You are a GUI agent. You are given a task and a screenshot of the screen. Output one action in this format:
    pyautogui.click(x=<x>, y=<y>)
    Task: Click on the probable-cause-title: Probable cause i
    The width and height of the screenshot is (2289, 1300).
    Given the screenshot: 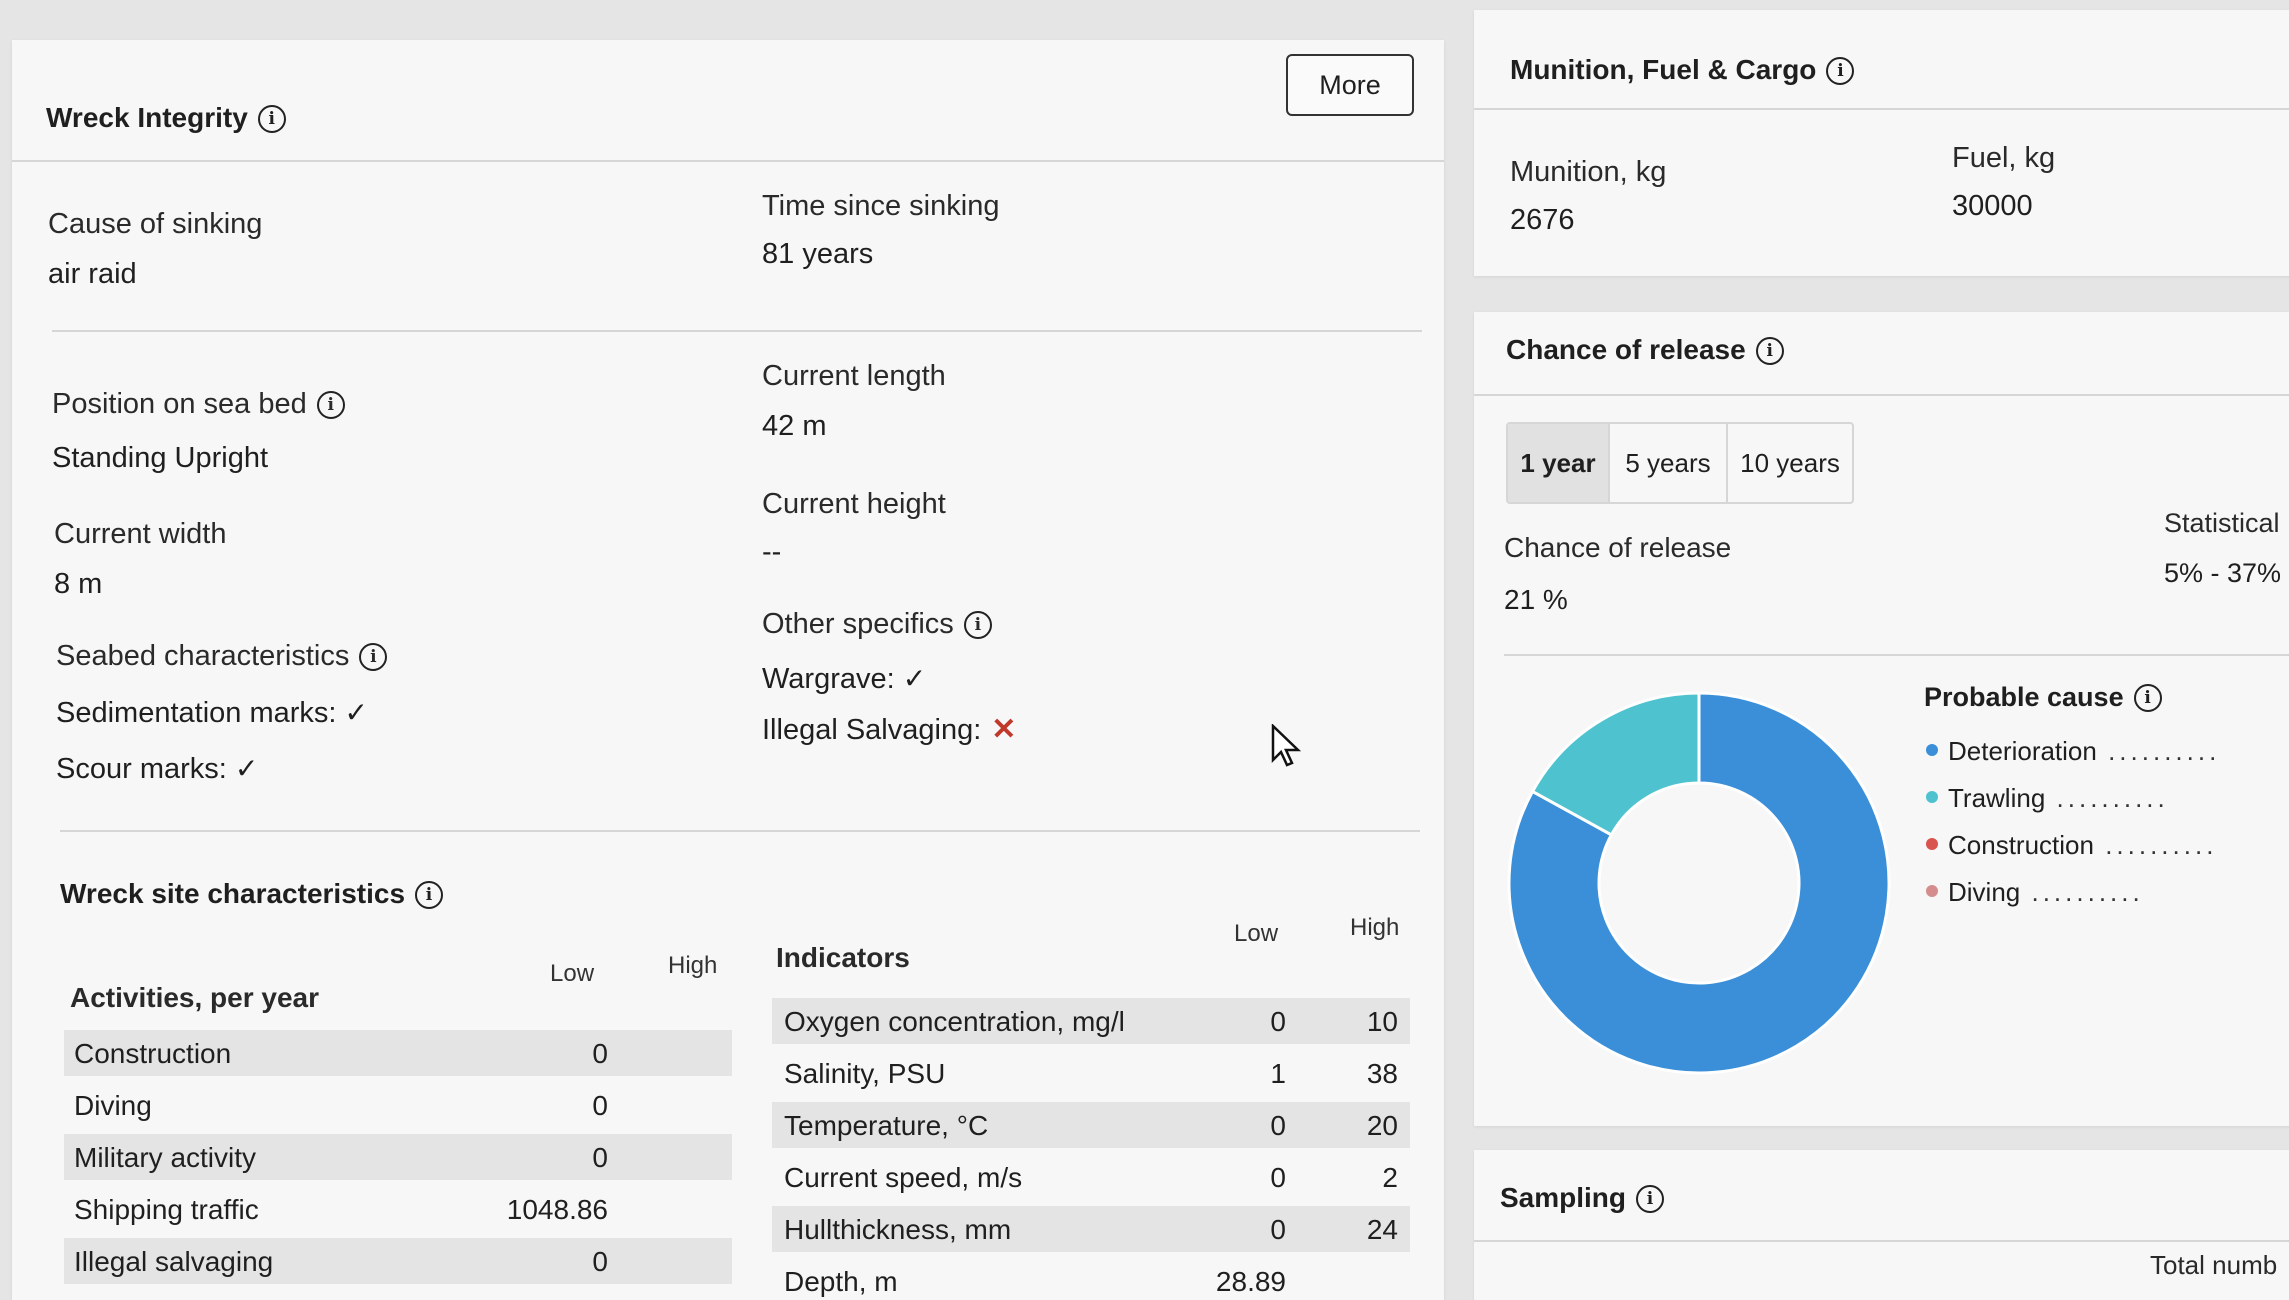 What is the action you would take?
    pyautogui.click(x=2043, y=697)
    